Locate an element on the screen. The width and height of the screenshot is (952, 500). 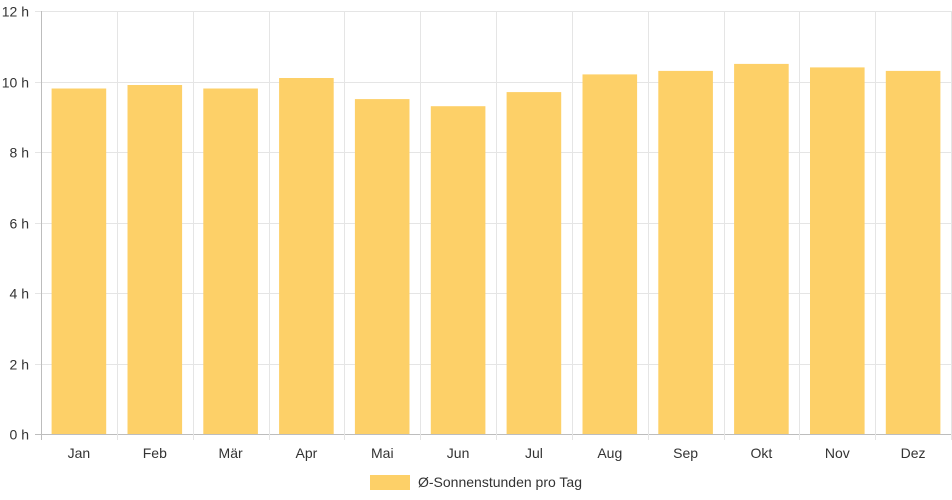
y-tick-label: 2 h is located at coordinates (19, 365).